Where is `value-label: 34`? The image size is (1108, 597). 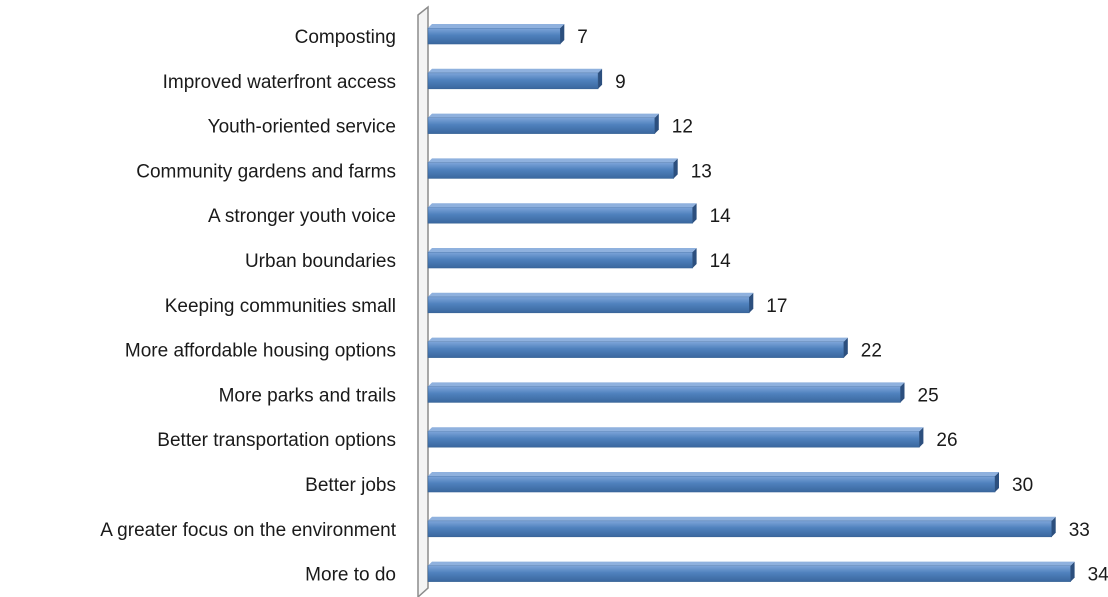 value-label: 34 is located at coordinates (1098, 575).